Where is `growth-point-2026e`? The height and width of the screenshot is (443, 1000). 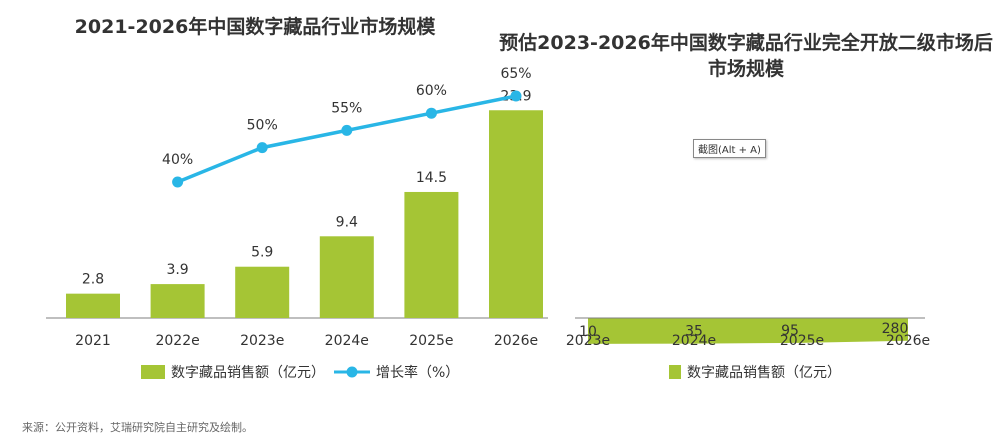
growth-point-2026e is located at coordinates (516, 96).